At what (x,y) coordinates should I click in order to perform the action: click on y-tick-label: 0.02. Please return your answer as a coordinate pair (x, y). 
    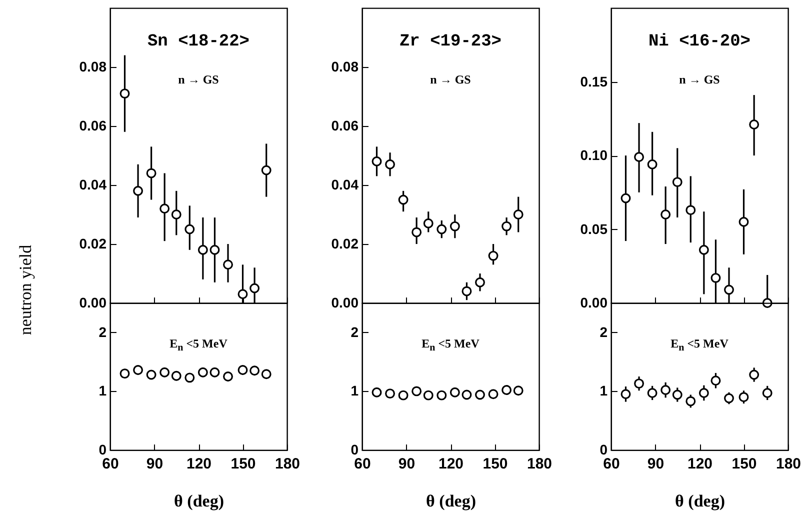
    Looking at the image, I should click on (345, 244).